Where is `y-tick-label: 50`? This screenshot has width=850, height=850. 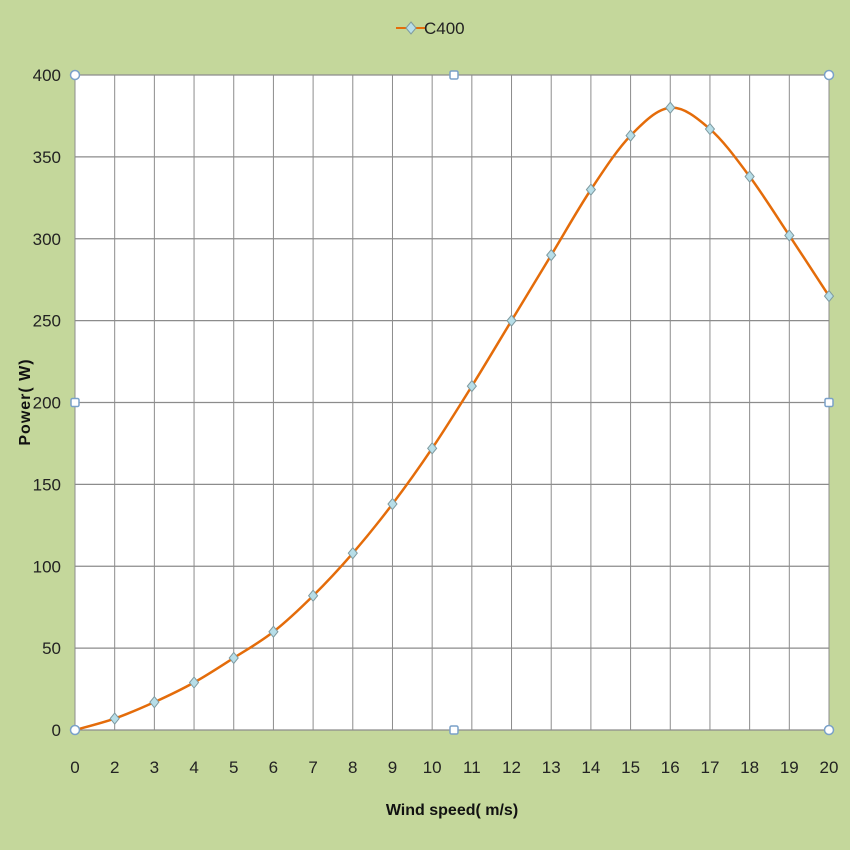 y-tick-label: 50 is located at coordinates (51, 648).